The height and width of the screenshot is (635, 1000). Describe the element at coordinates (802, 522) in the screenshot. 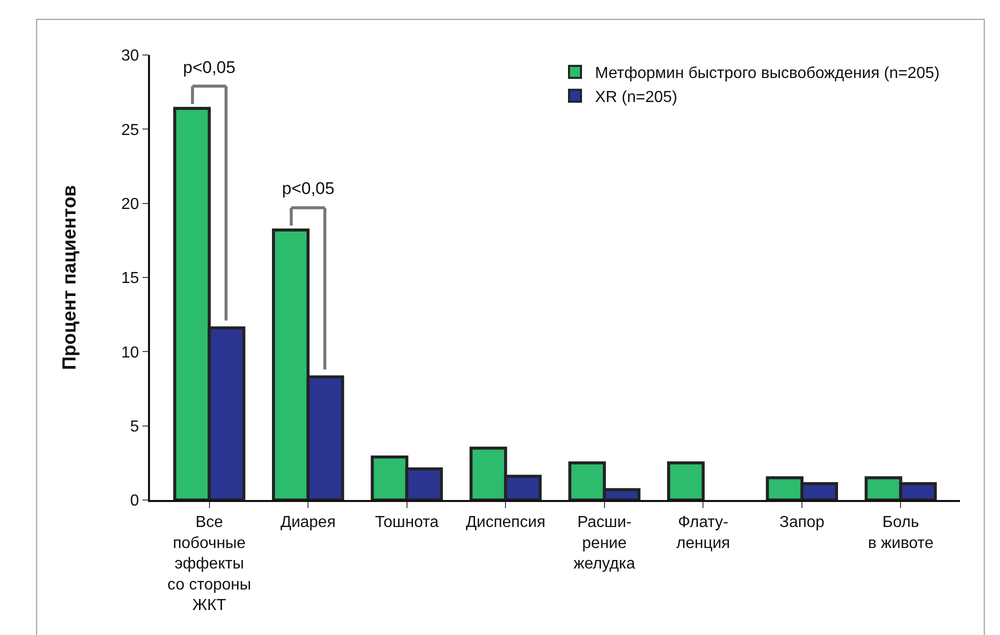

I see `x-tick-label: Запор` at that location.